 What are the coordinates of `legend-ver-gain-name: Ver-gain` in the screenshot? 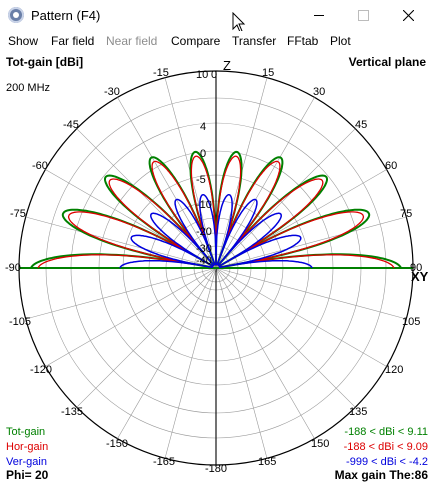 It's located at (26, 462).